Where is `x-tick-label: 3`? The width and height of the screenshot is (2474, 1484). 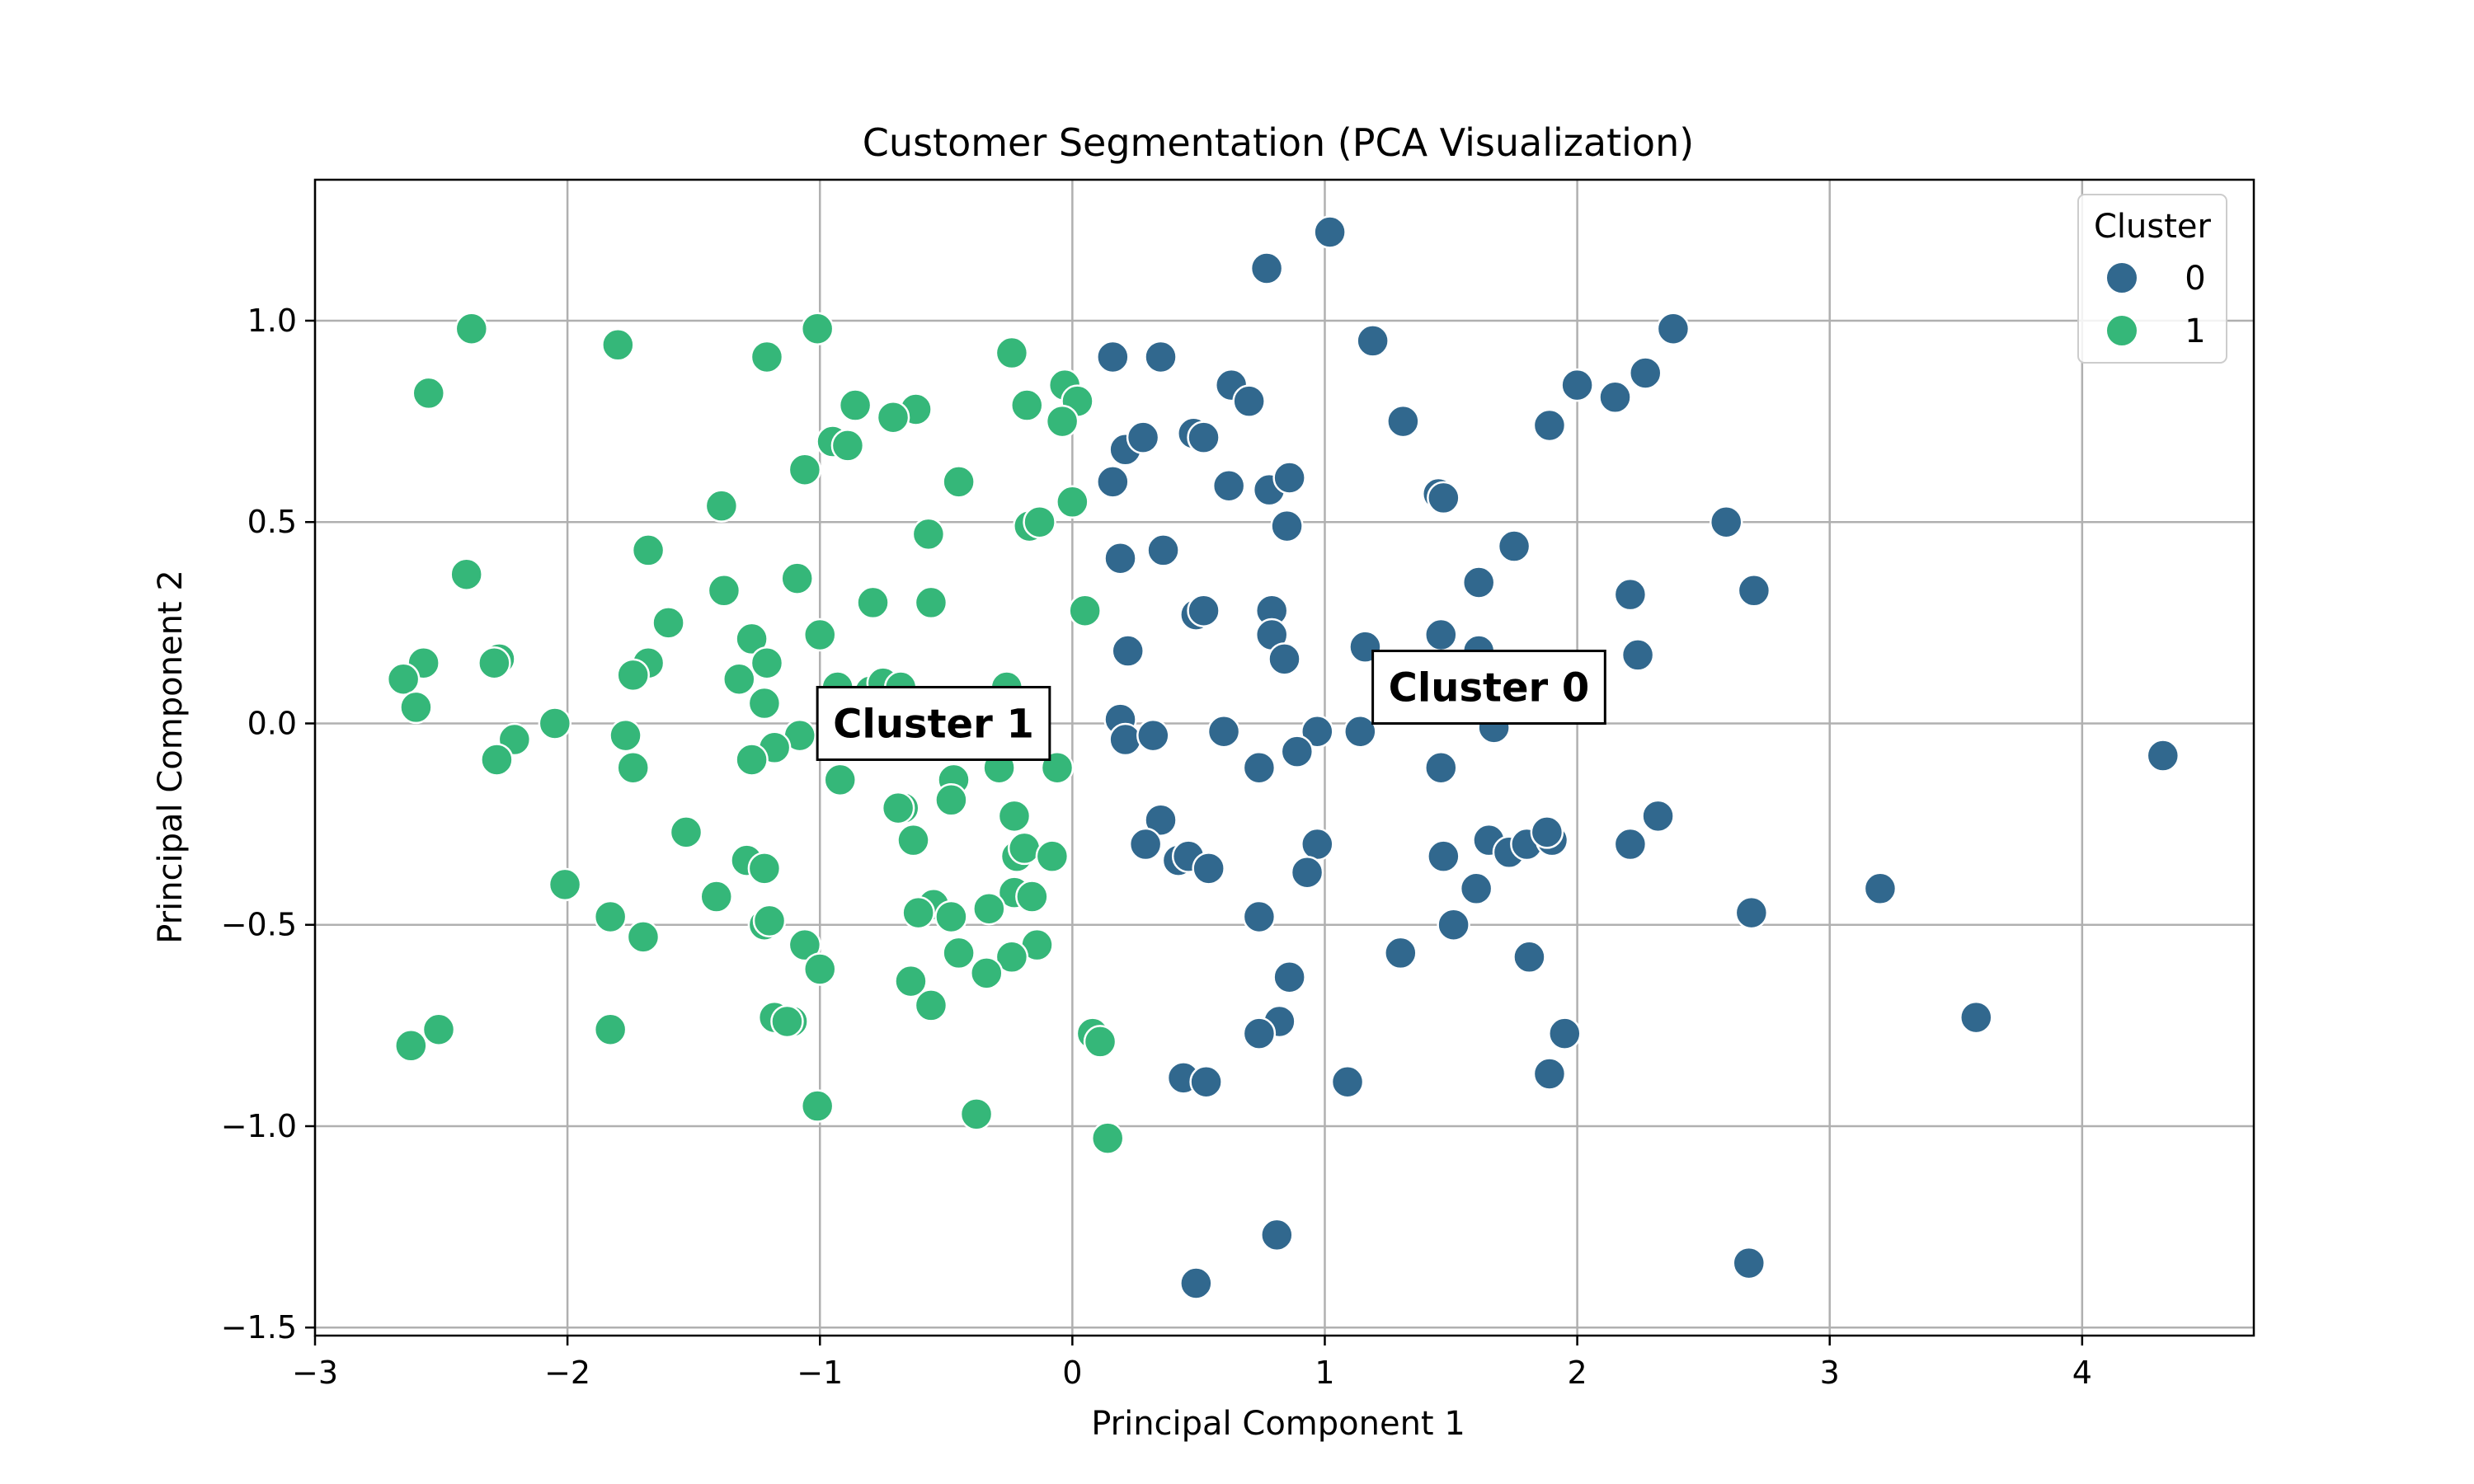
x-tick-label: 3 is located at coordinates (1830, 1373).